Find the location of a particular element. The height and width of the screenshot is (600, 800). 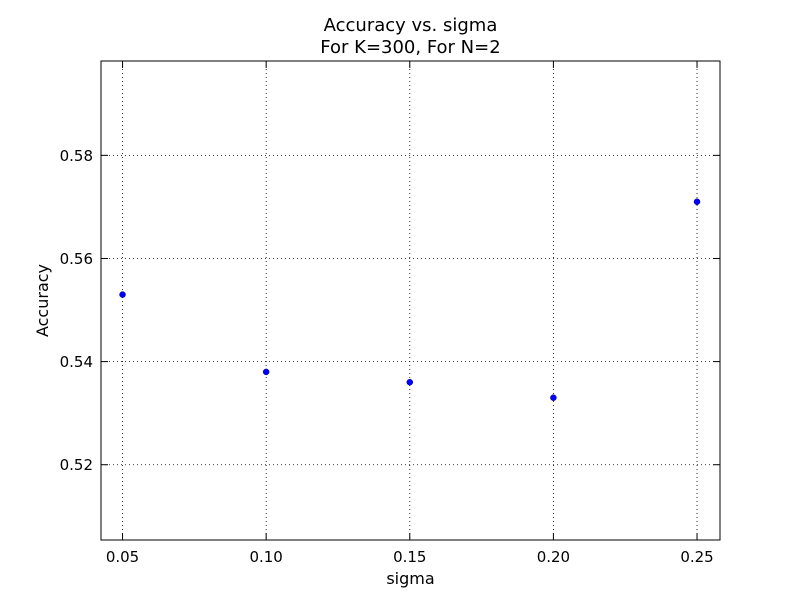

x-tick-label: 0.05 is located at coordinates (122, 557).